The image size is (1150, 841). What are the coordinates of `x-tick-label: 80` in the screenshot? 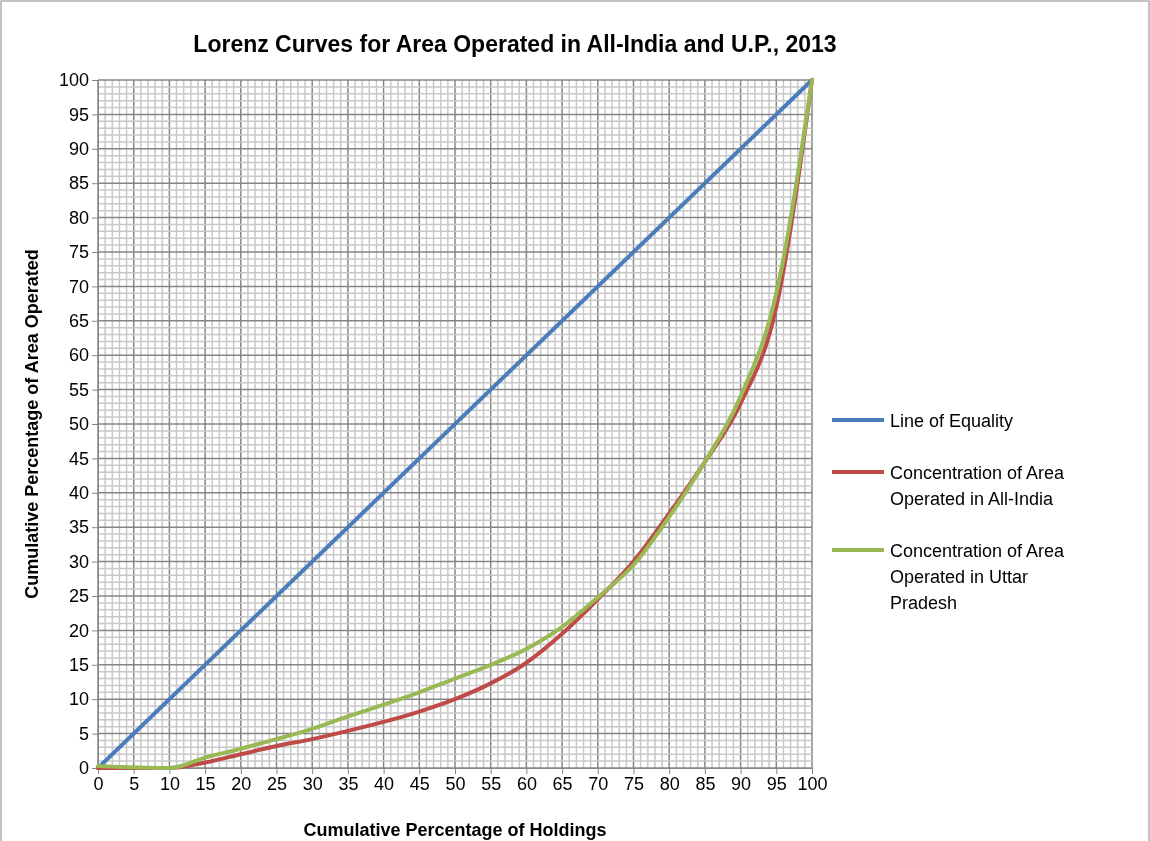 It's located at (669, 783).